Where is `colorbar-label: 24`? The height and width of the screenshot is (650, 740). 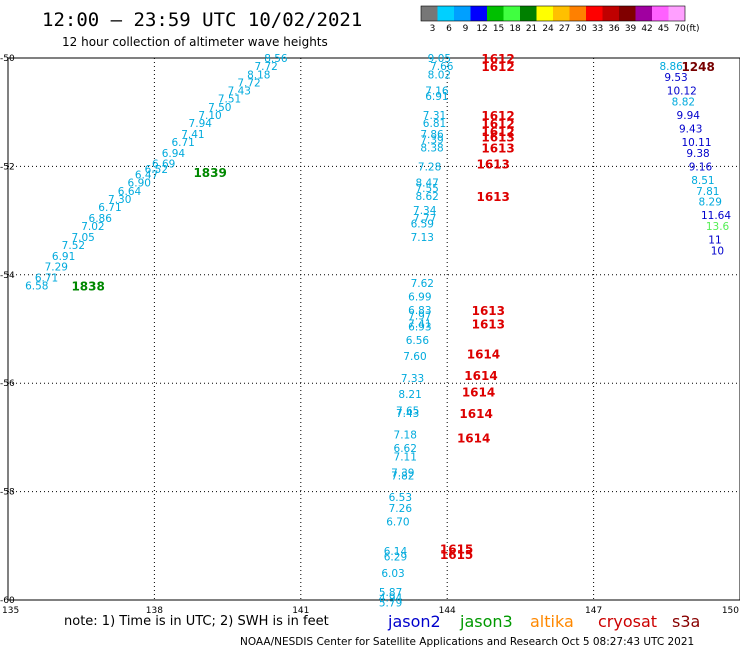
colorbar-label: 24 is located at coordinates (548, 29).